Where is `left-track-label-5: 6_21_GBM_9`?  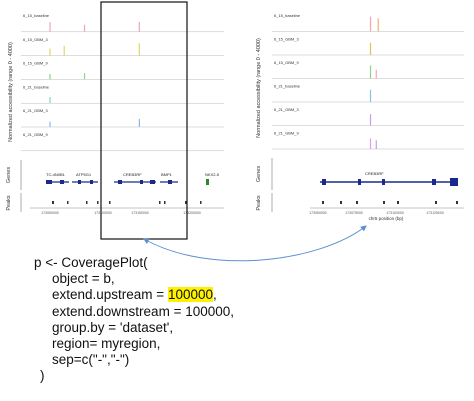 left-track-label-5: 6_21_GBM_9 is located at coordinates (35, 134).